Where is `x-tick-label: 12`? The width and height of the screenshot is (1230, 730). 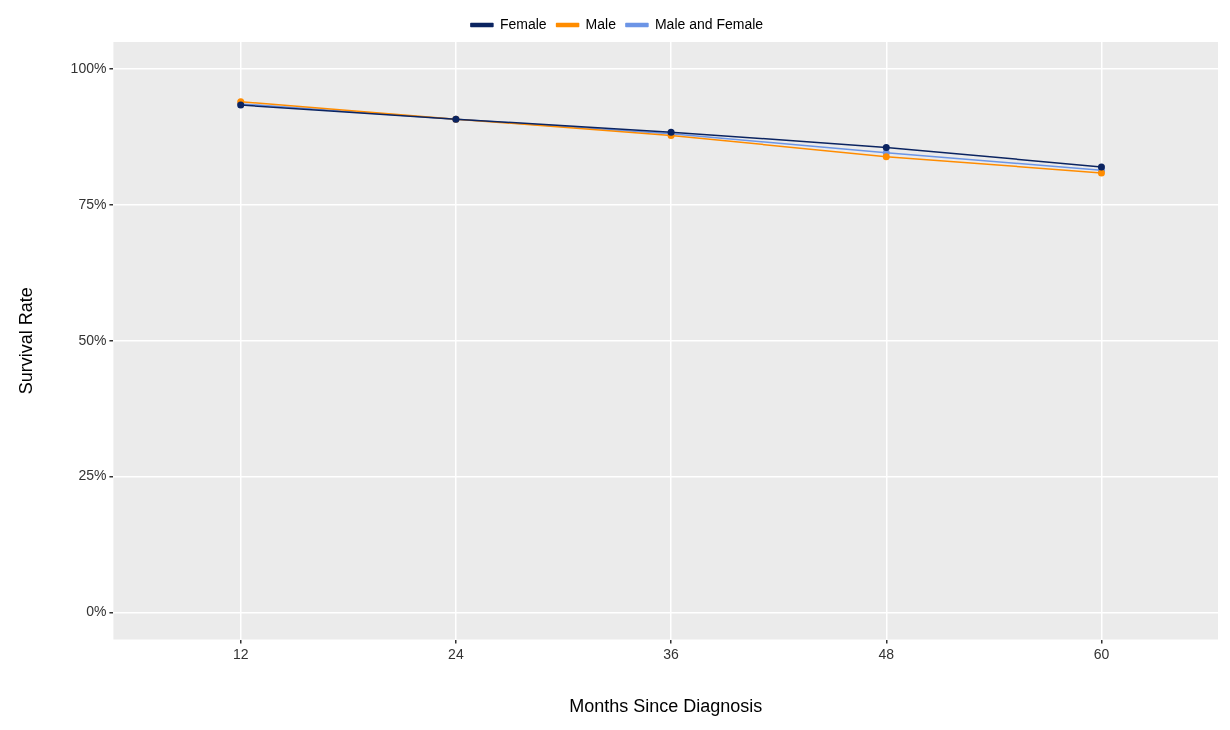
x-tick-label: 12 is located at coordinates (240, 653).